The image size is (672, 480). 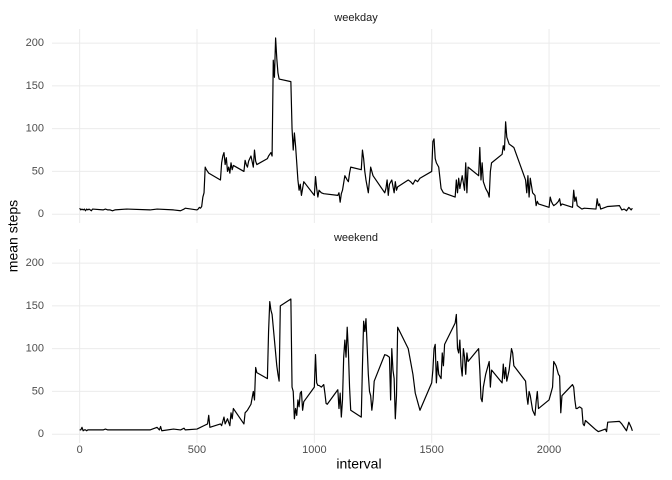 I want to click on x-tick-label: 0, so click(x=80, y=450).